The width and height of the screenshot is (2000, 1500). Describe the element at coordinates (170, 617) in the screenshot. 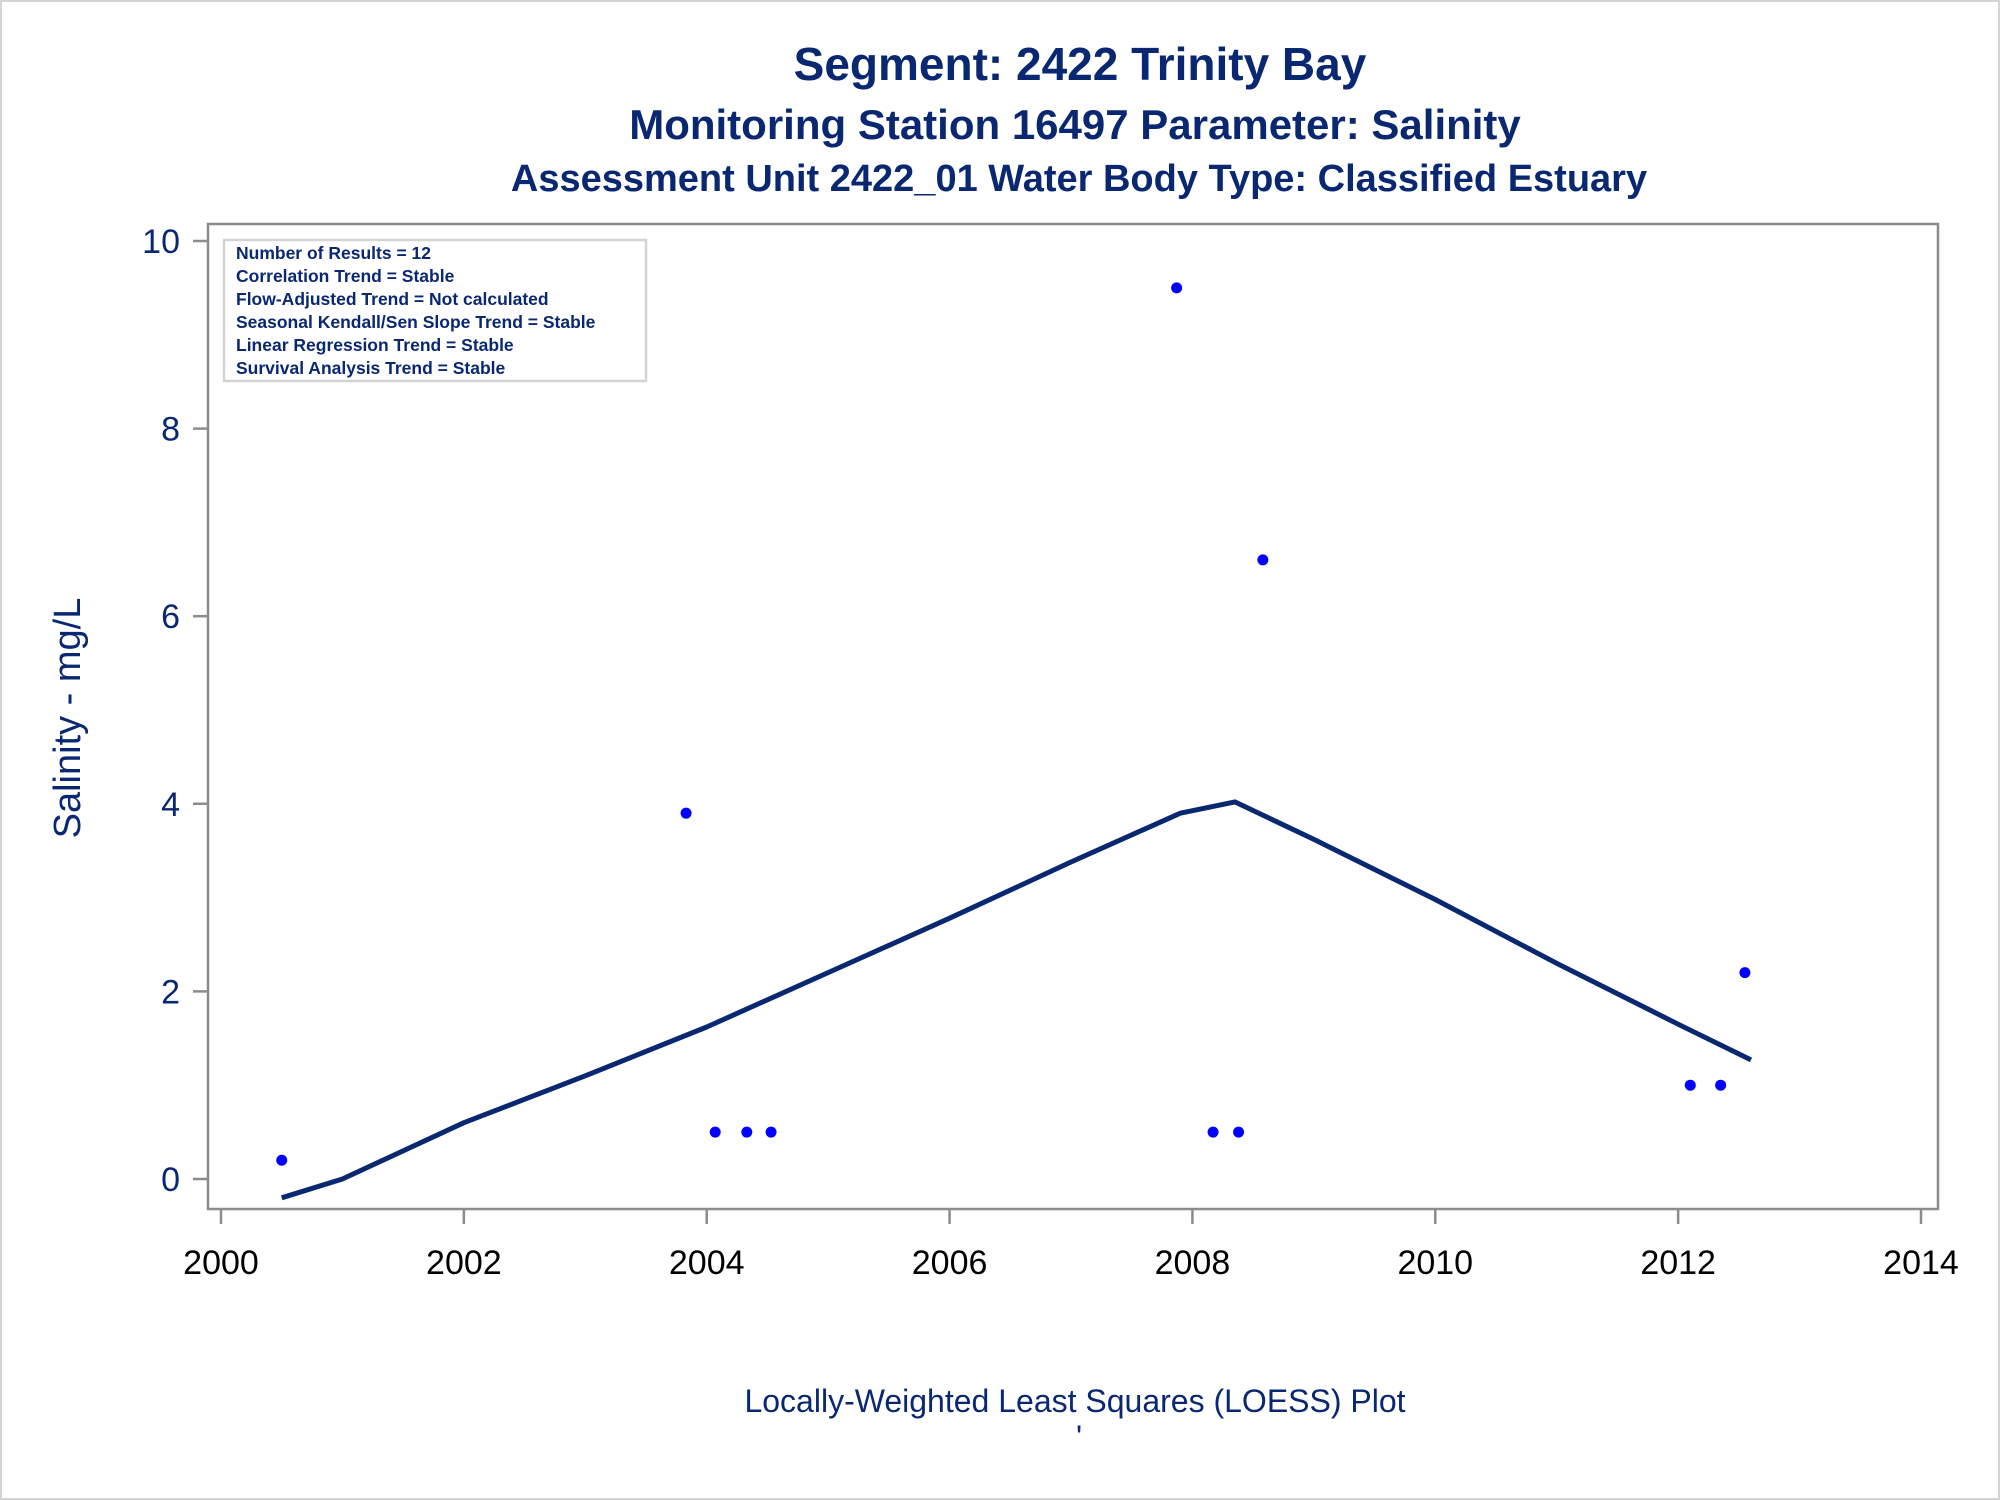

I see `y-tick-label: 6` at that location.